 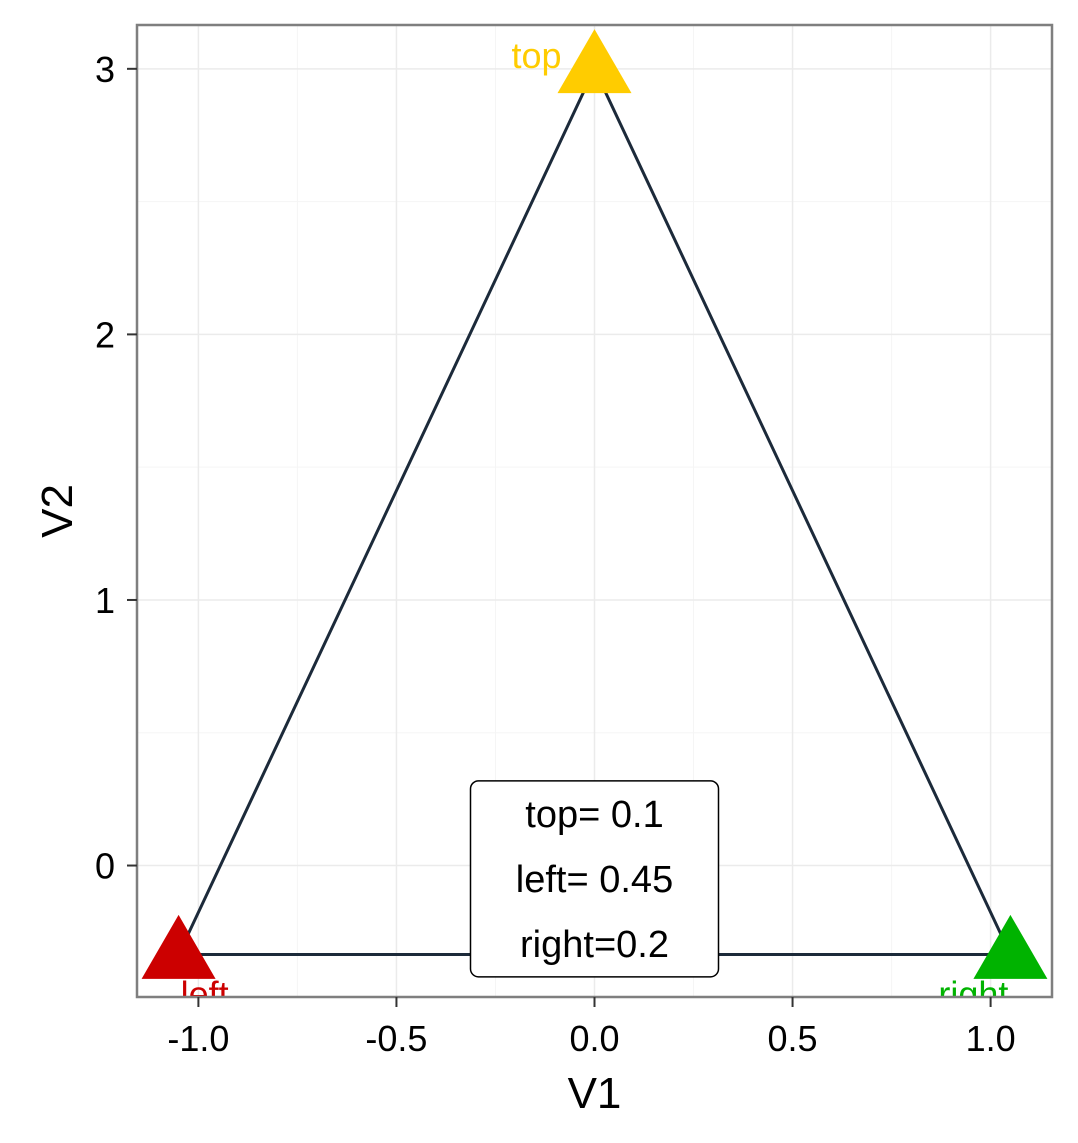 I want to click on annotation-line: left= 0.45, so click(x=594, y=880).